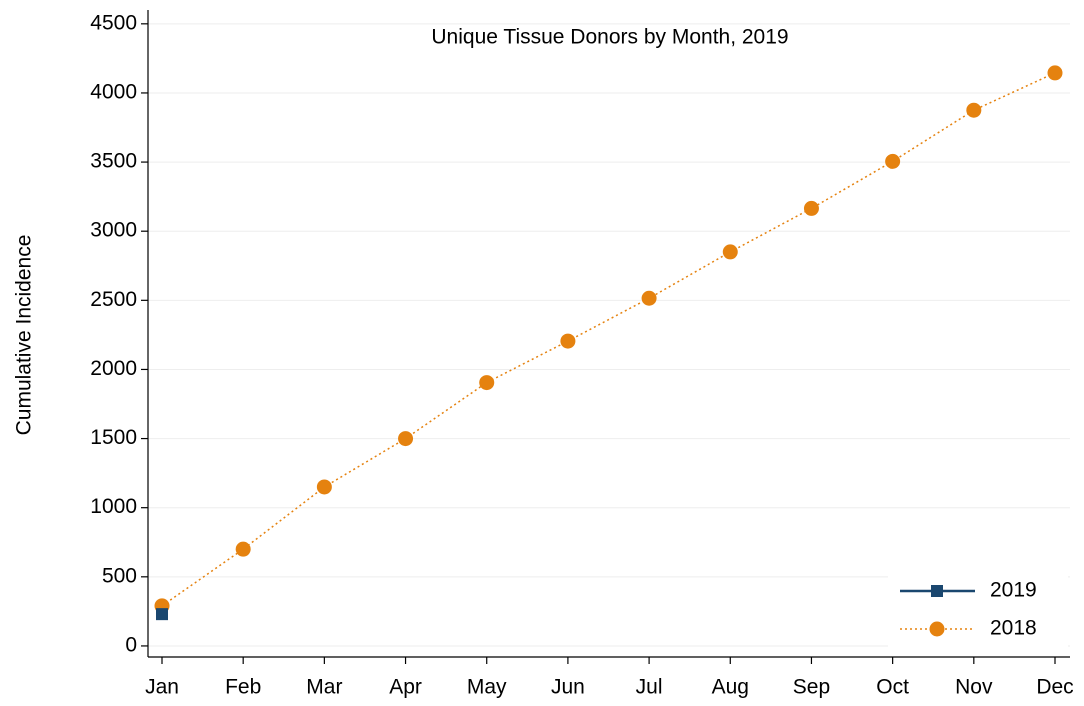 Image resolution: width=1084 pixels, height=706 pixels. I want to click on x-tick-label: Aug, so click(730, 687).